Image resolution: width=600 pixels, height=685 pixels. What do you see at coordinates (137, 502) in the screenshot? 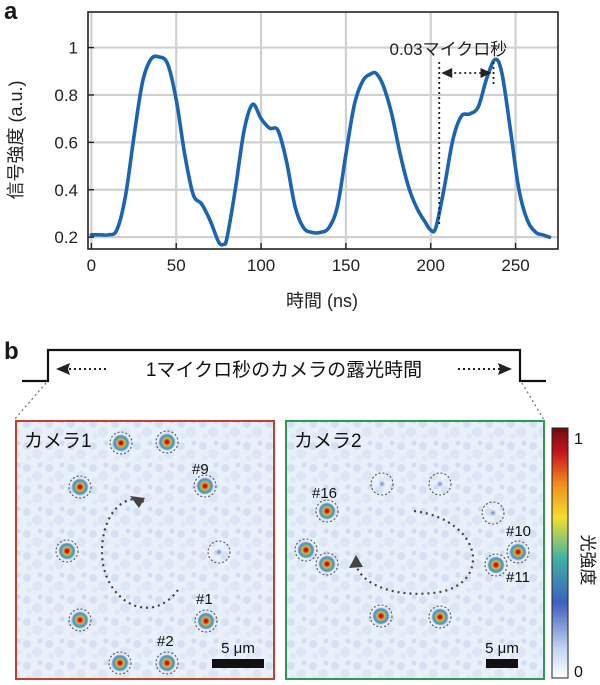
I see `camera1-rotation-arrowhead` at bounding box center [137, 502].